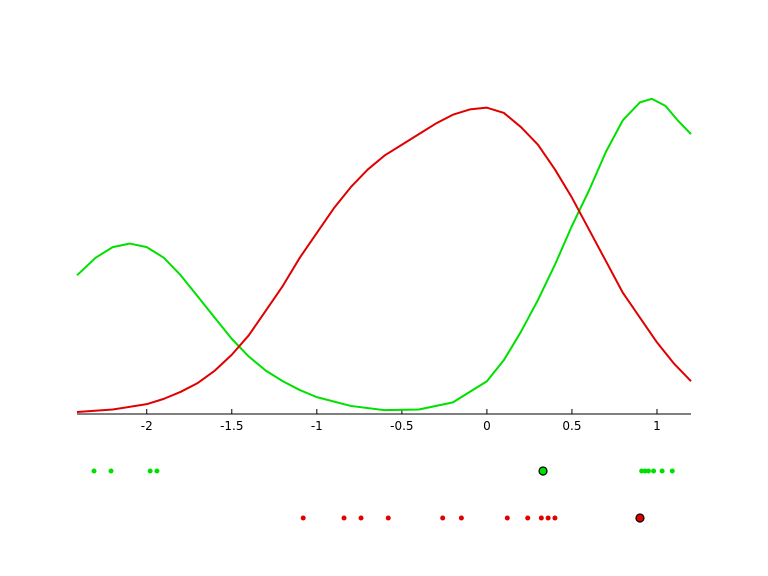  I want to click on x-tick-label: -0.5, so click(401, 426).